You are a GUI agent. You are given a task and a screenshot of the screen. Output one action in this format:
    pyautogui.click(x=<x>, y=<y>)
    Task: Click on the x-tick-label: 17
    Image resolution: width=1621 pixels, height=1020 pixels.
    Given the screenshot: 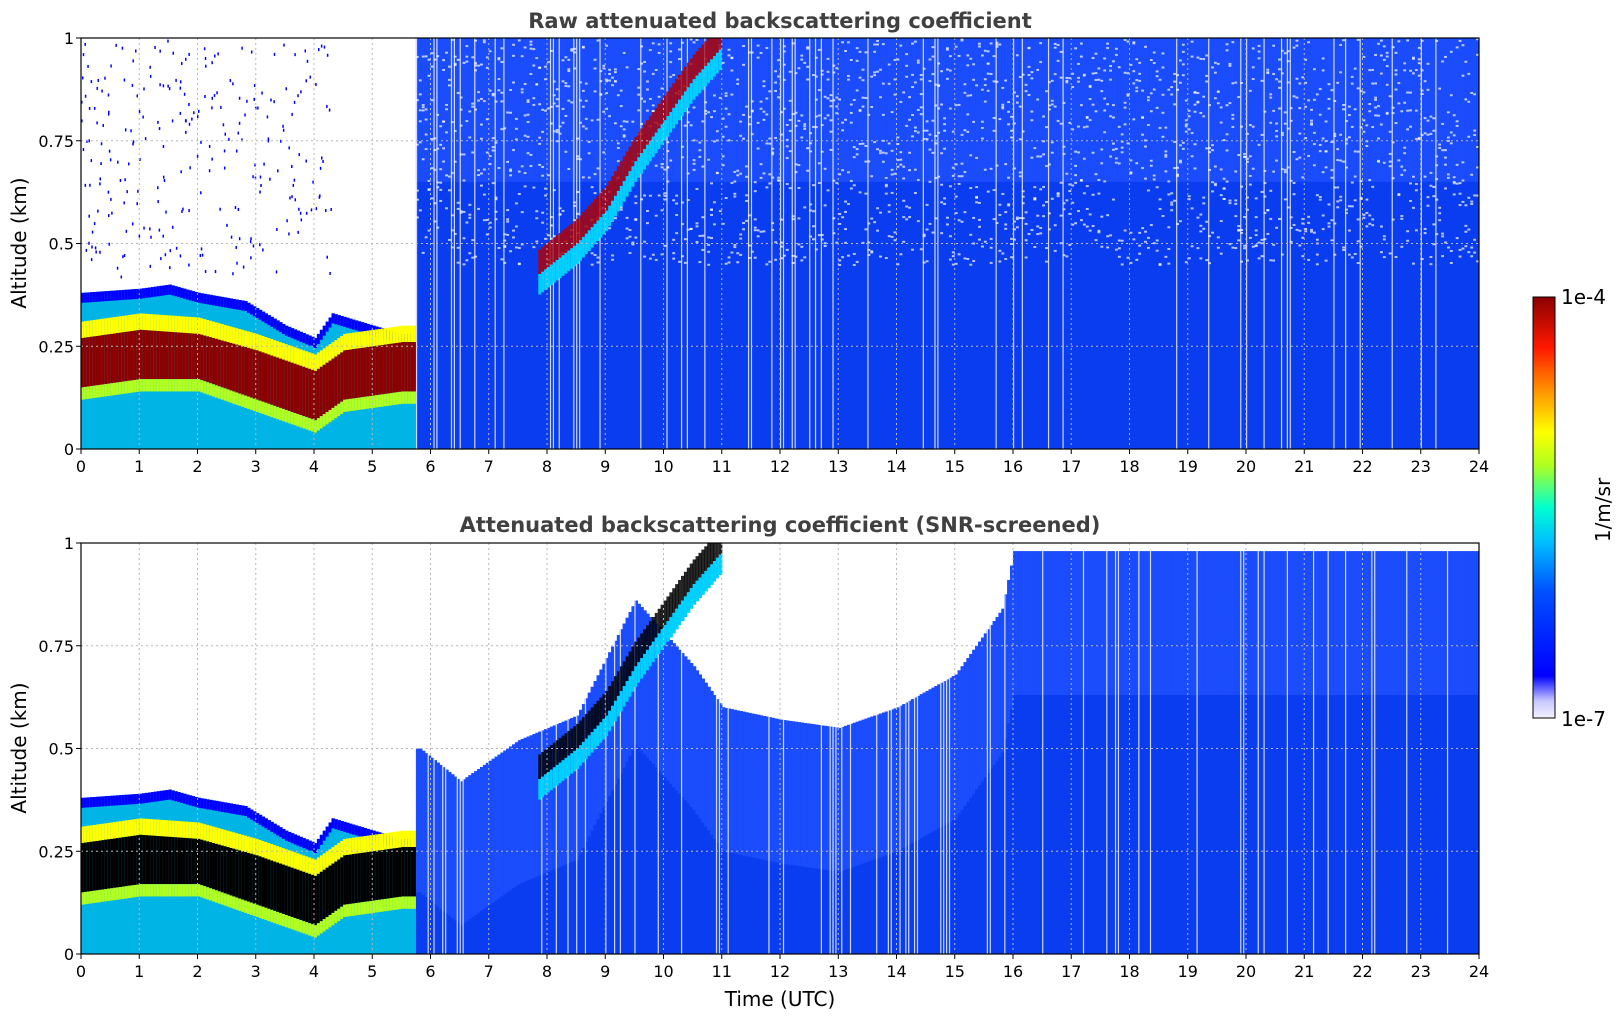 What is the action you would take?
    pyautogui.click(x=1071, y=466)
    